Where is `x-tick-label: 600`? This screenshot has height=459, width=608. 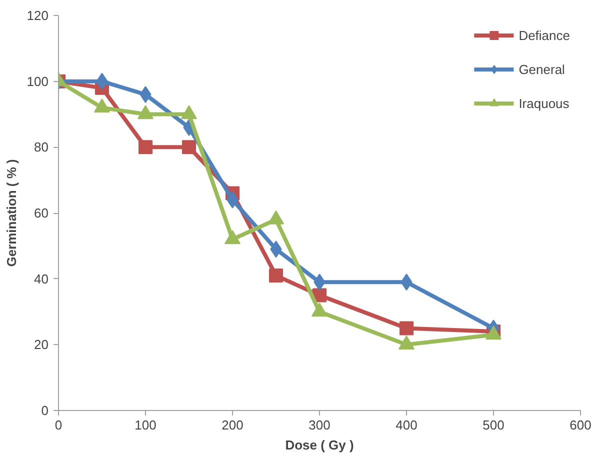
x-tick-label: 600 is located at coordinates (581, 425).